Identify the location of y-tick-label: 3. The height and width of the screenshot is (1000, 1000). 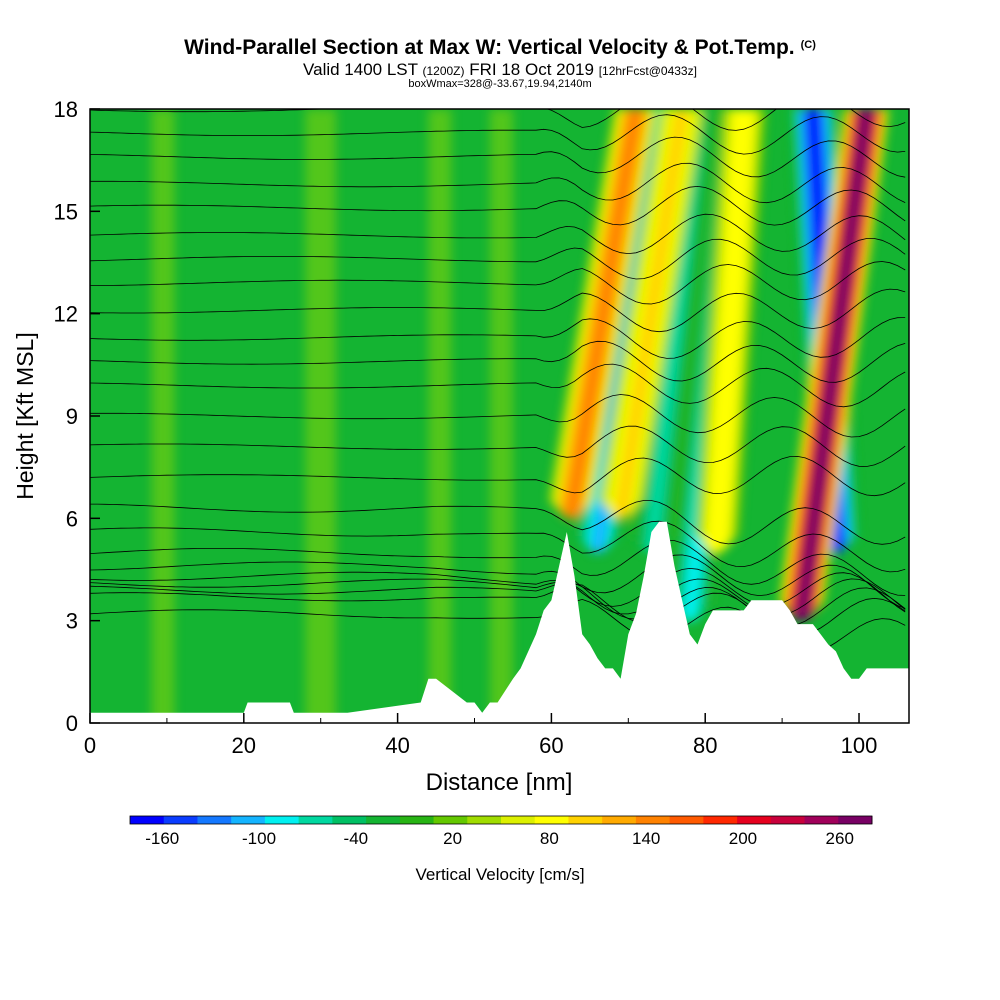
(72, 621).